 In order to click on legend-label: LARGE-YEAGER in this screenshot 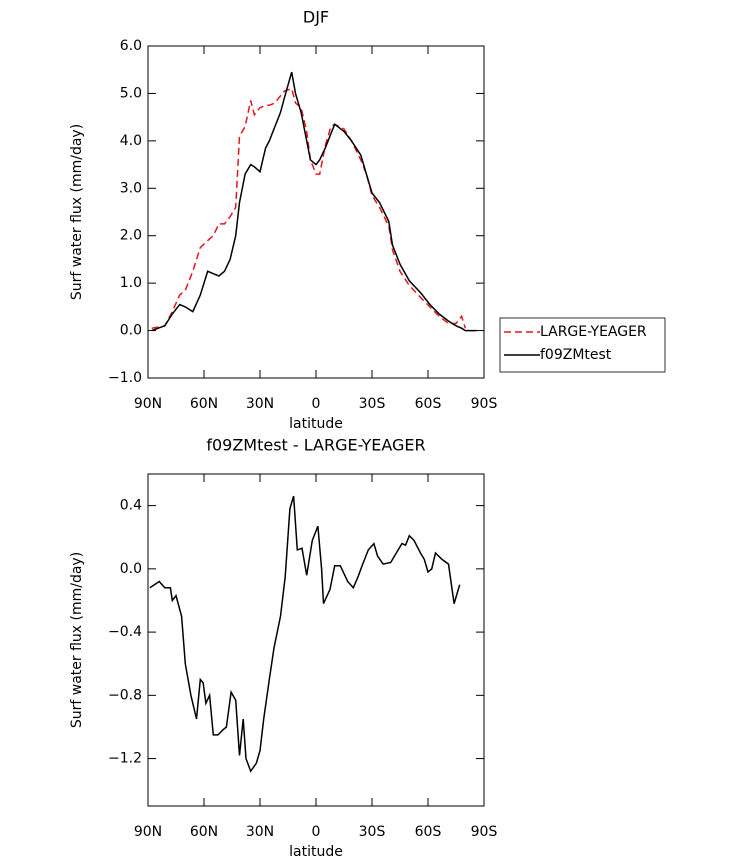, I will do `click(593, 332)`.